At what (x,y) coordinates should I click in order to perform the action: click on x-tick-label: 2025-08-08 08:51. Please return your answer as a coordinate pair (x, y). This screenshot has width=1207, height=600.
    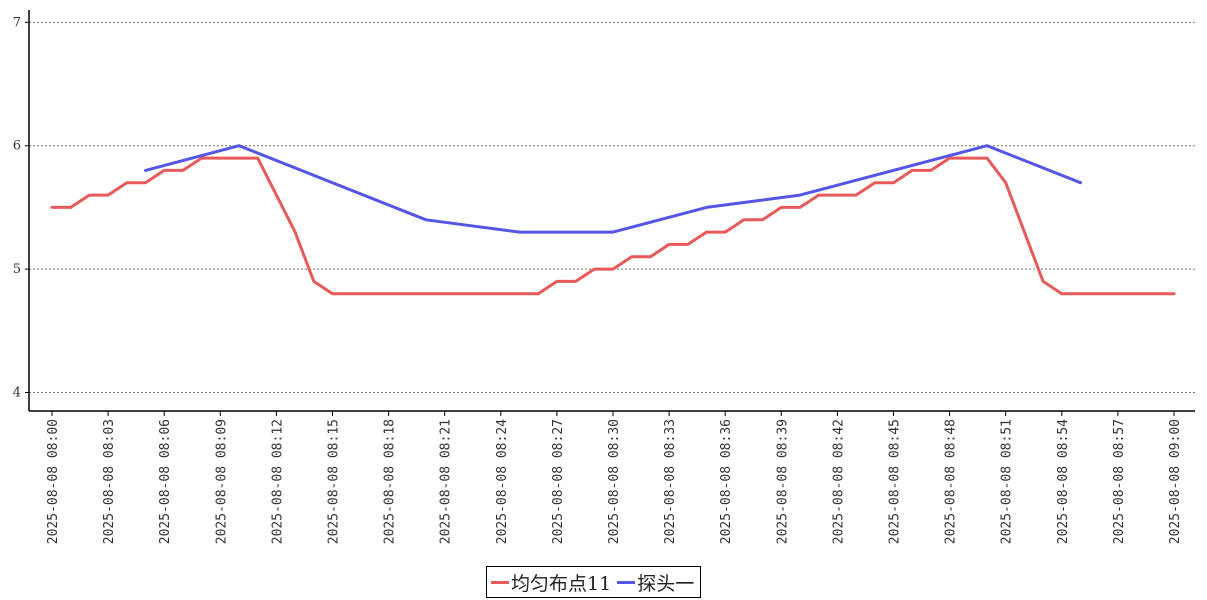
    Looking at the image, I should click on (1007, 481).